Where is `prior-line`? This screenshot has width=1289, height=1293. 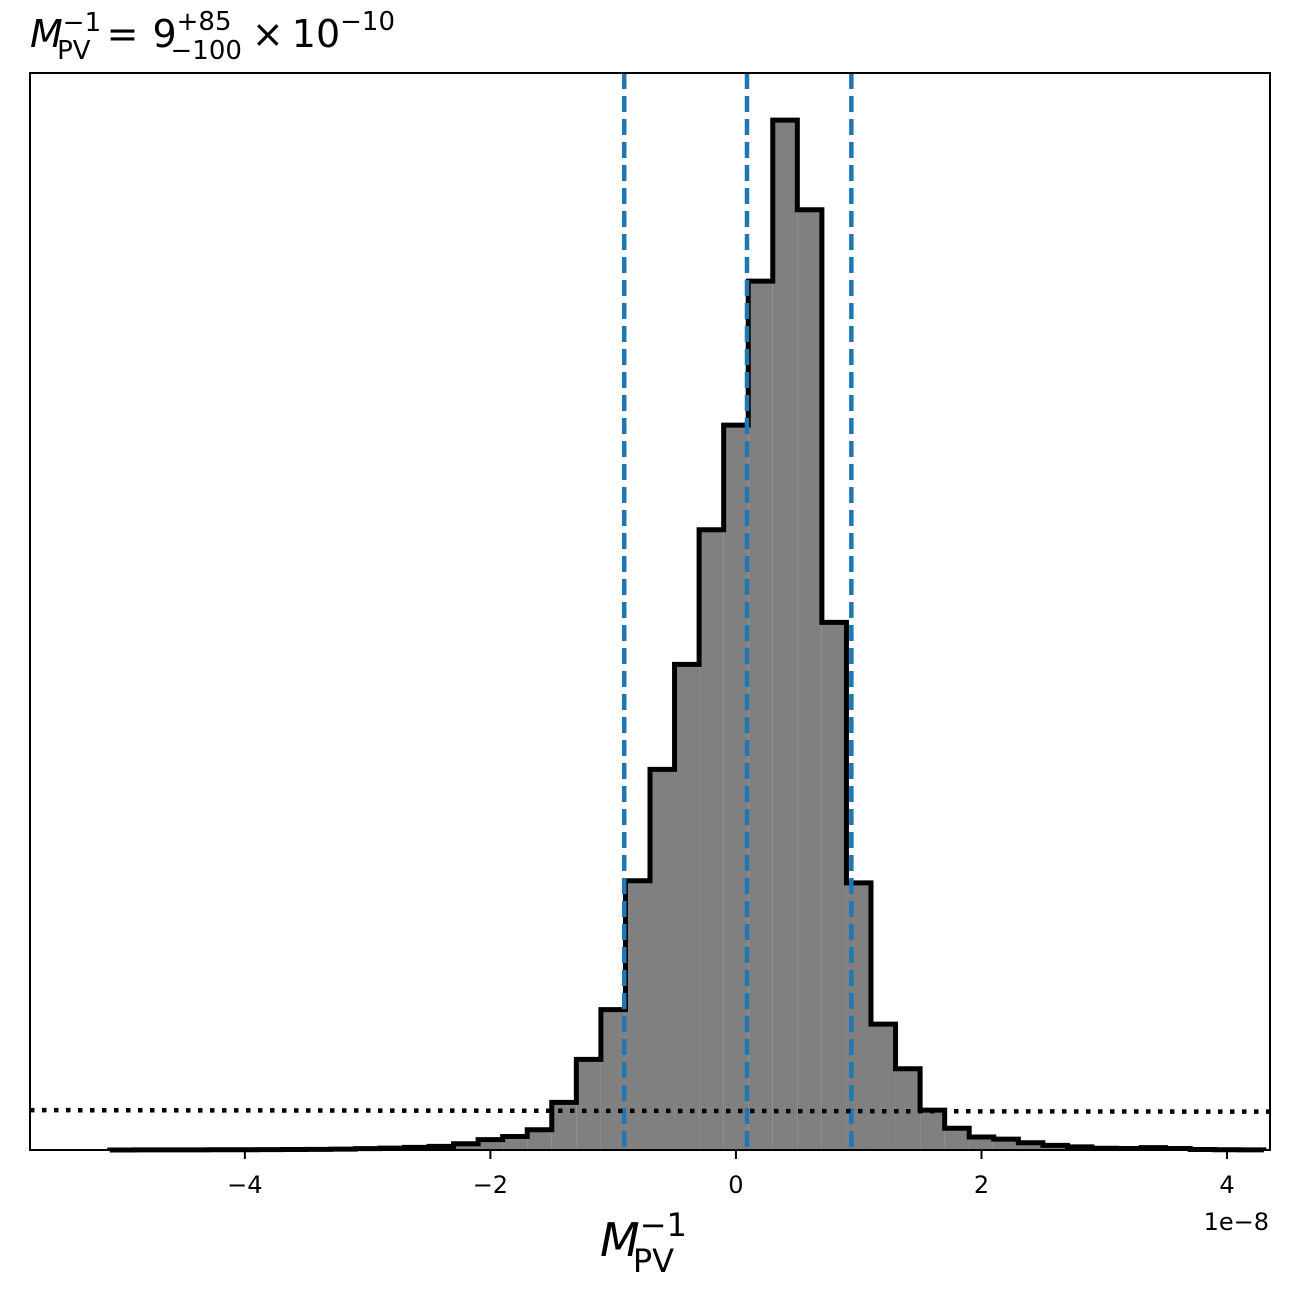 prior-line is located at coordinates (650, 1110).